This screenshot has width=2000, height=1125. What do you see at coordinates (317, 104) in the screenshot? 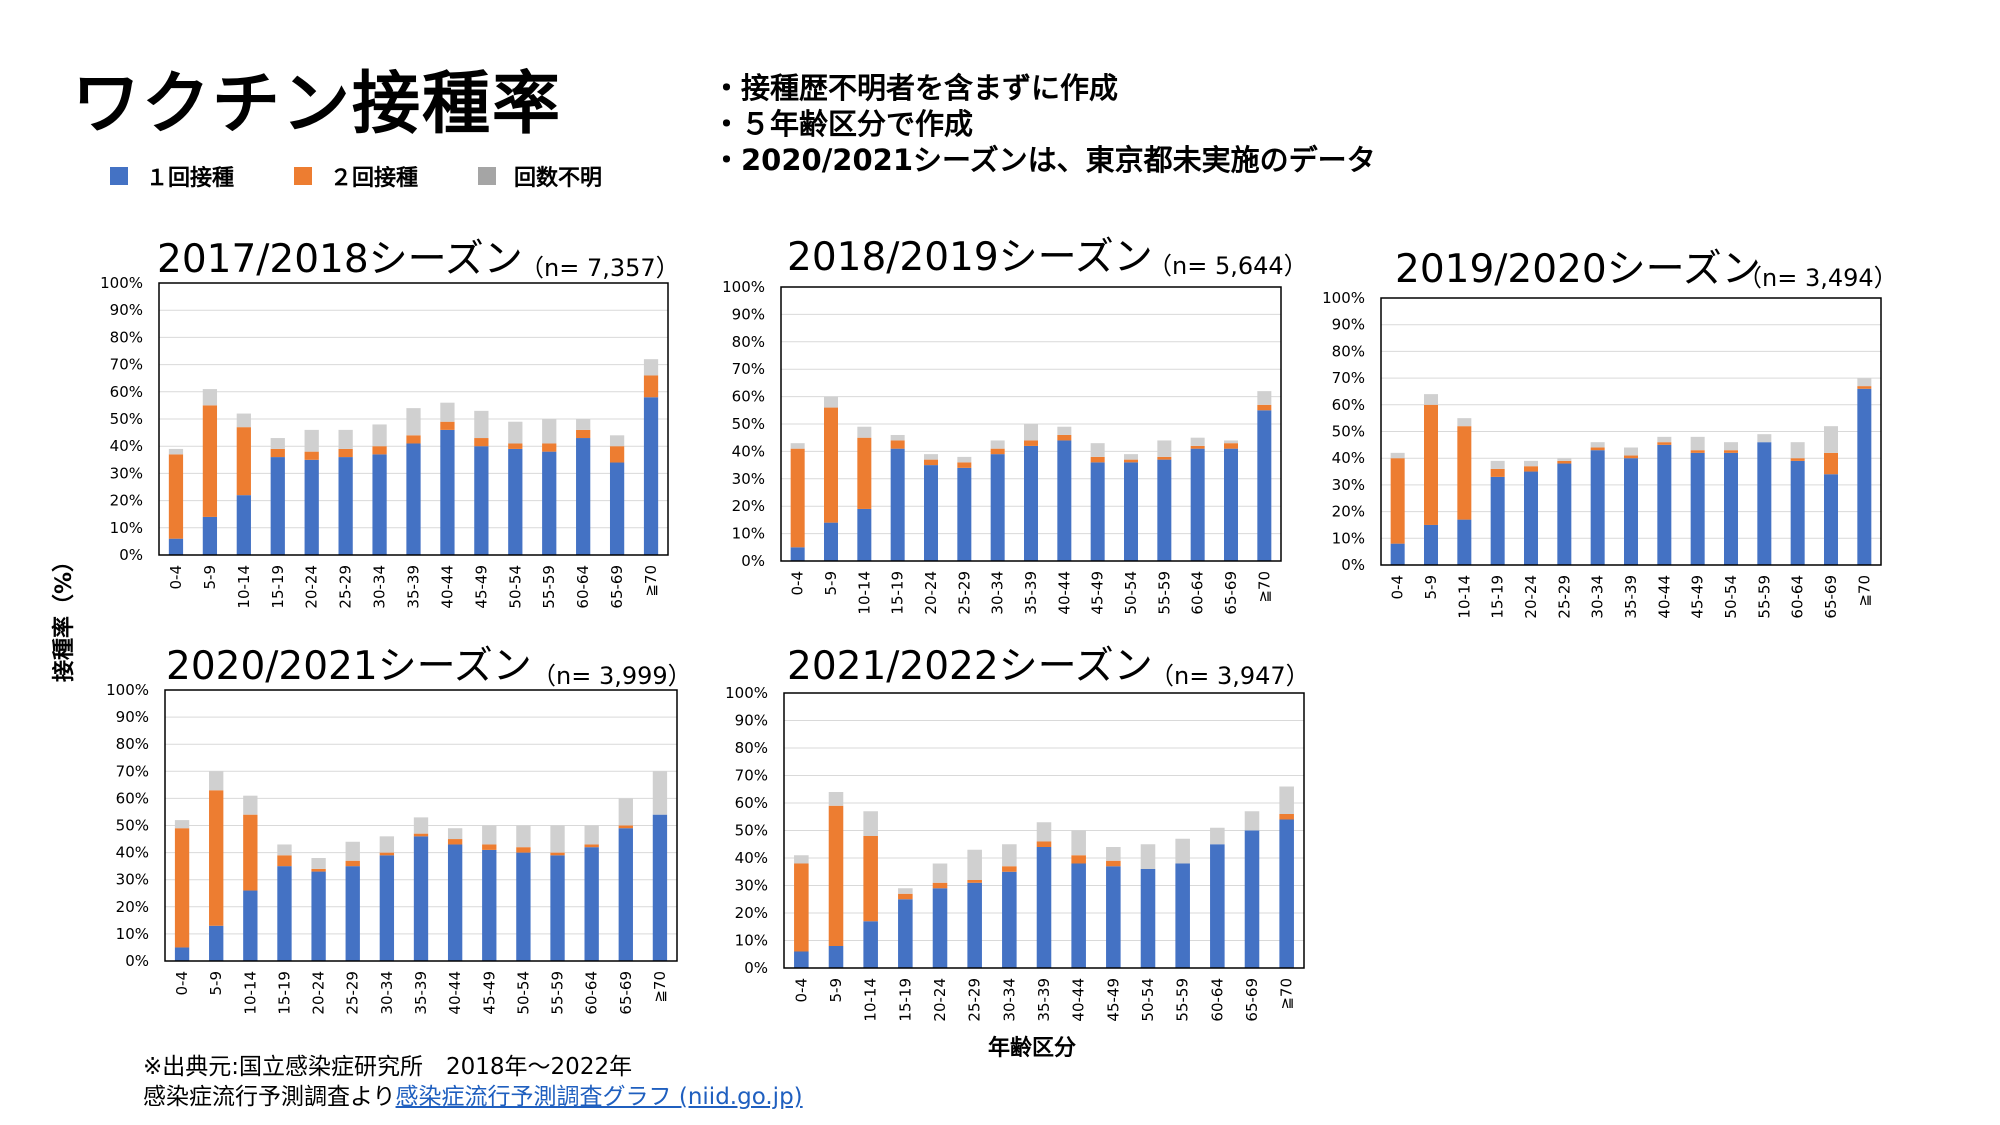
I see `page-title: ワクチン接種率` at bounding box center [317, 104].